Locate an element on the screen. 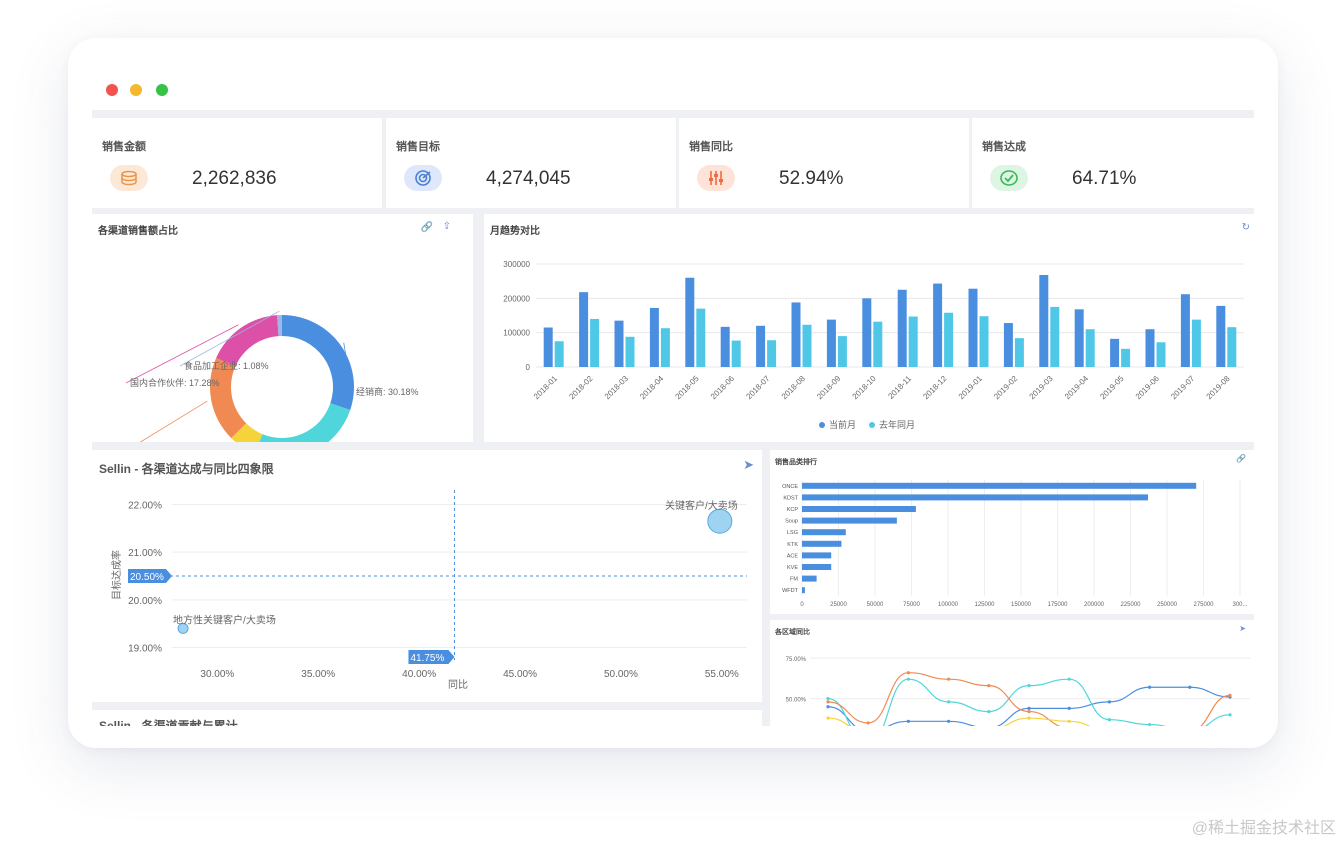  maximize-button is located at coordinates (162, 90).